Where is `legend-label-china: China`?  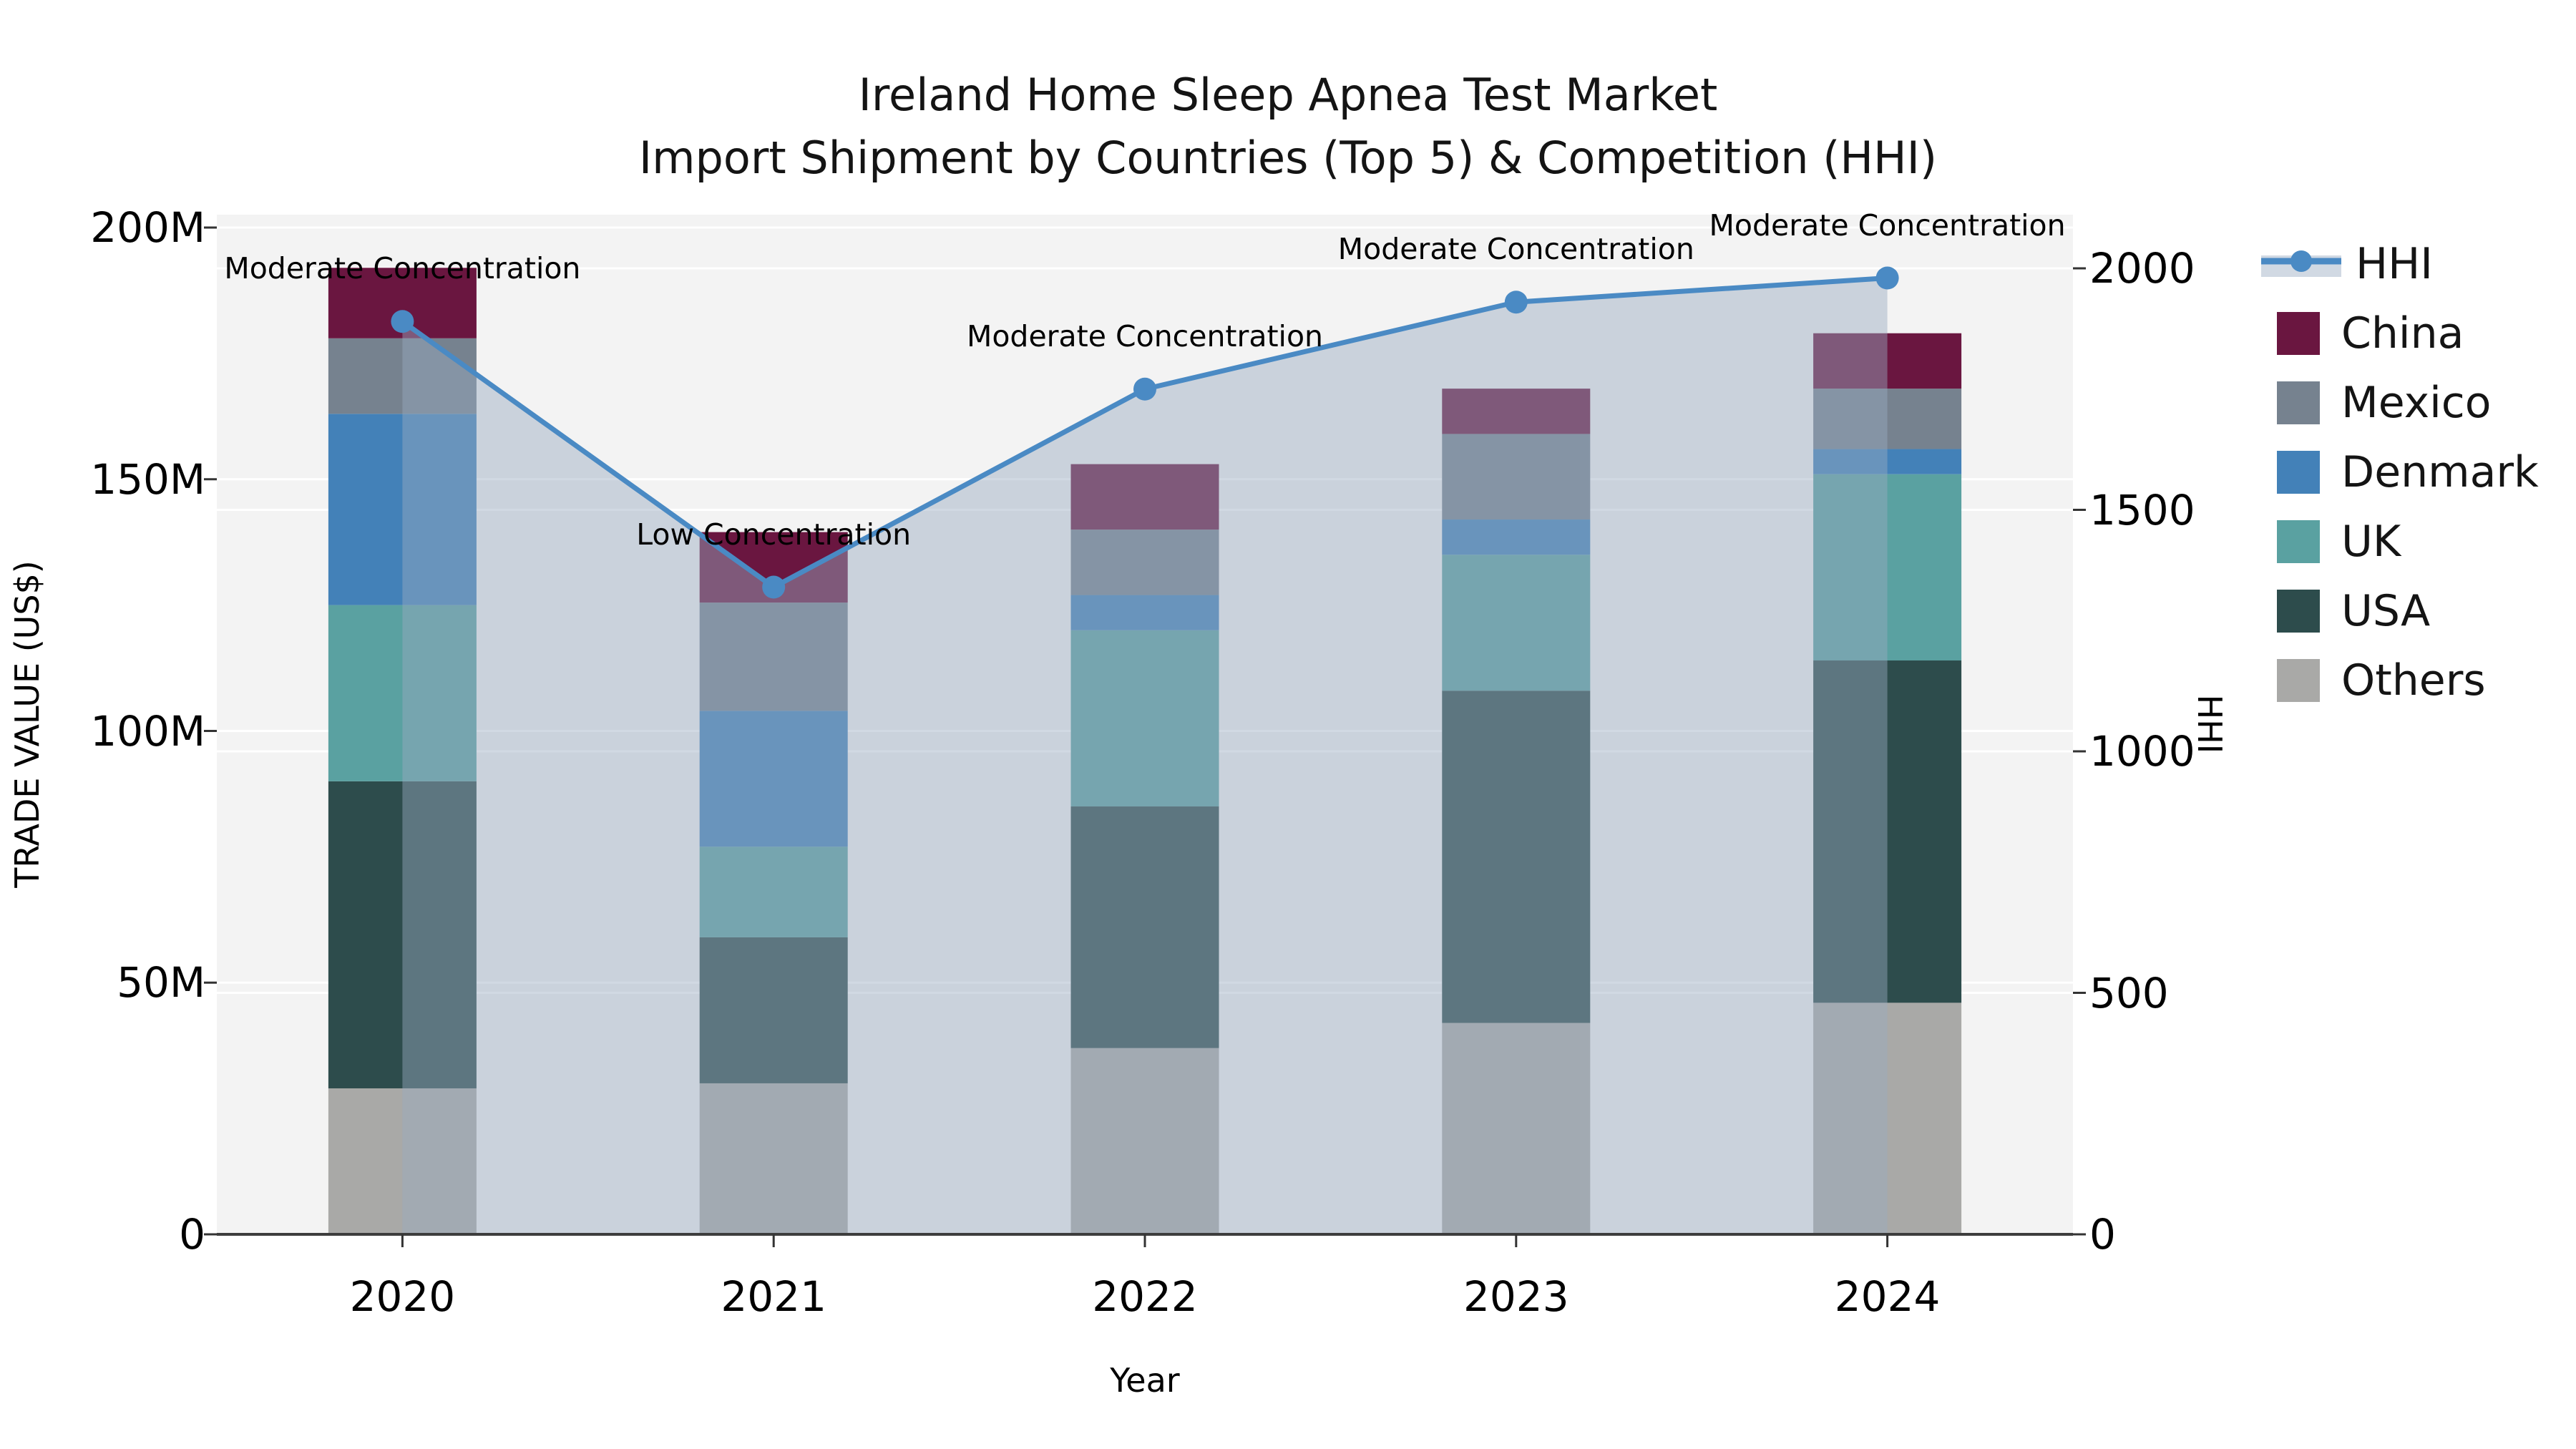 legend-label-china: China is located at coordinates (2402, 333).